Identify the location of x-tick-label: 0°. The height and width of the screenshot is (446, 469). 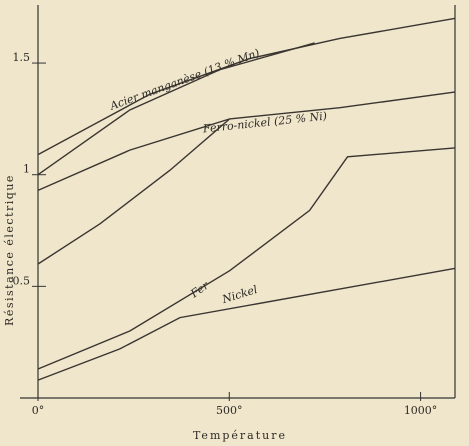
(38, 410).